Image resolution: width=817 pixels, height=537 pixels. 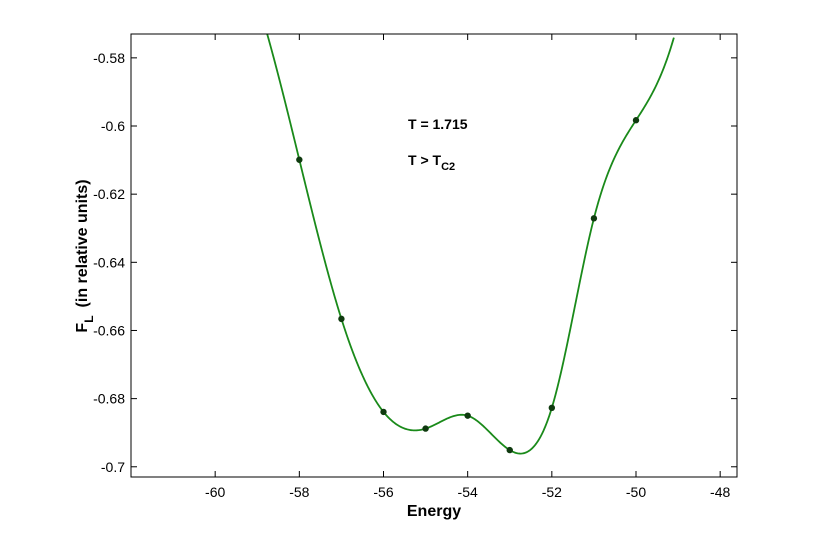 I want to click on annotation-relation-subscript: C2, so click(x=448, y=167).